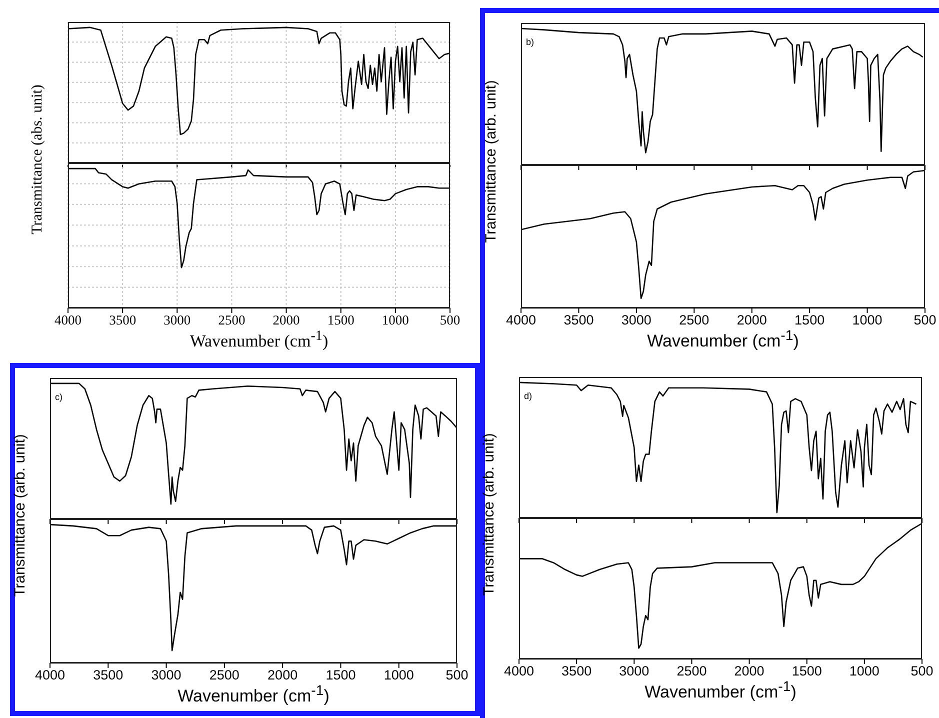 Image resolution: width=939 pixels, height=718 pixels. I want to click on annotation: d), so click(528, 396).